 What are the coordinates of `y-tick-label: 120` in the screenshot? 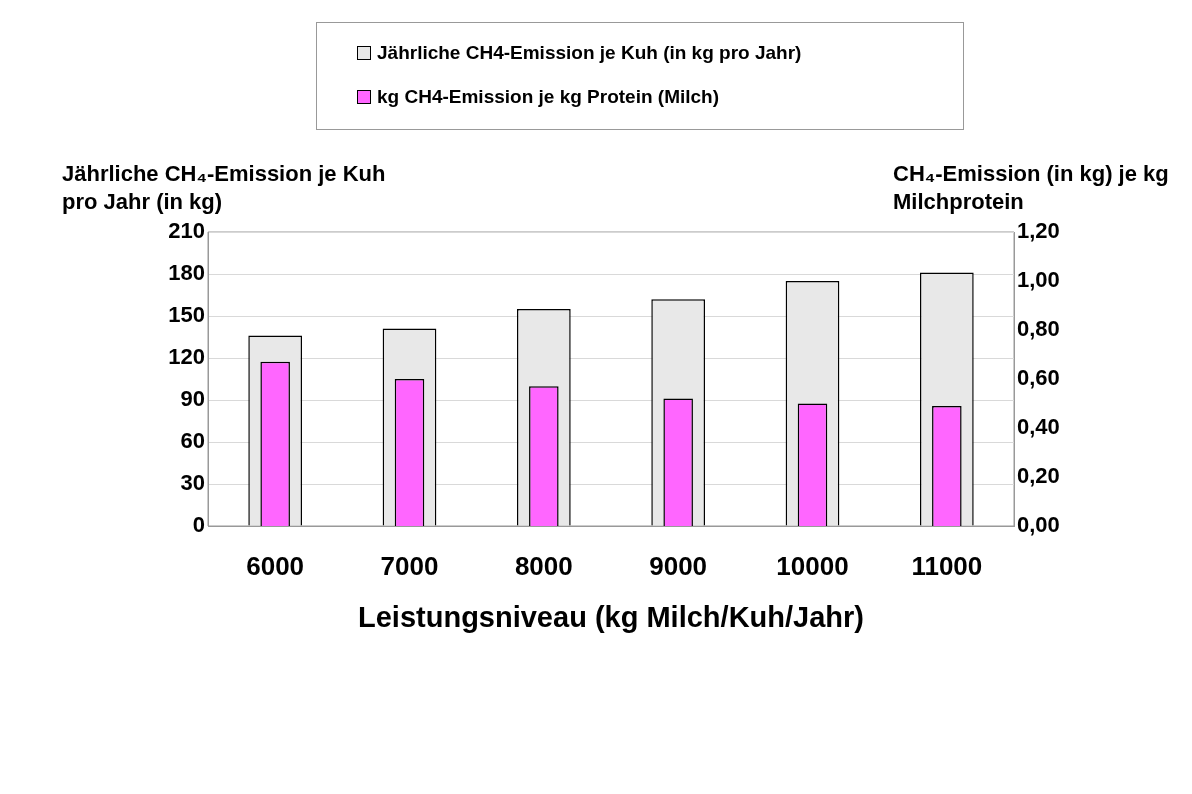 It's located at (186, 357).